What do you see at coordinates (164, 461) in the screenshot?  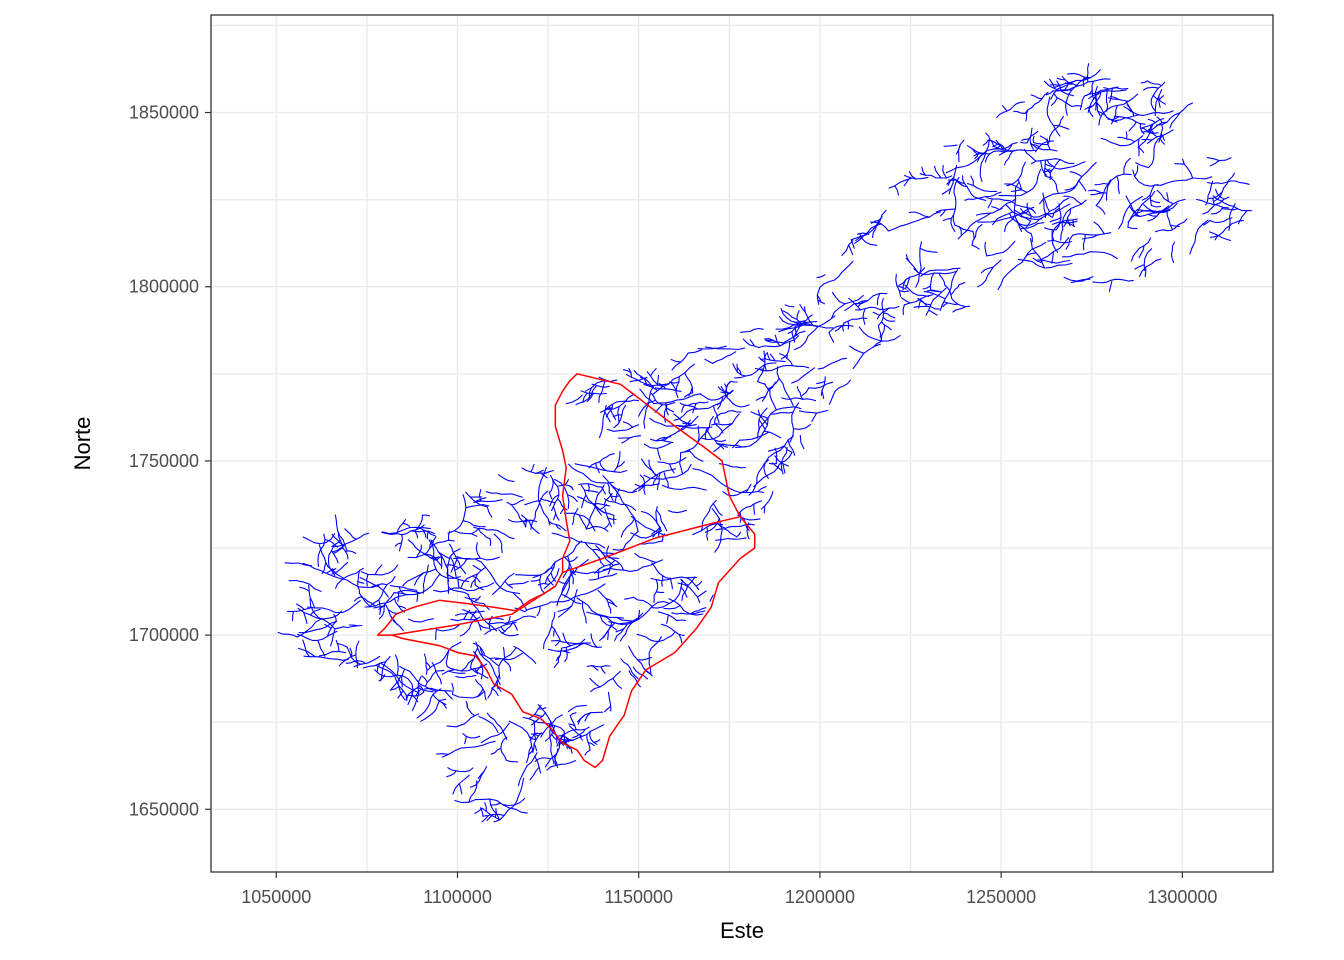 I see `y-tick-label: 1750000` at bounding box center [164, 461].